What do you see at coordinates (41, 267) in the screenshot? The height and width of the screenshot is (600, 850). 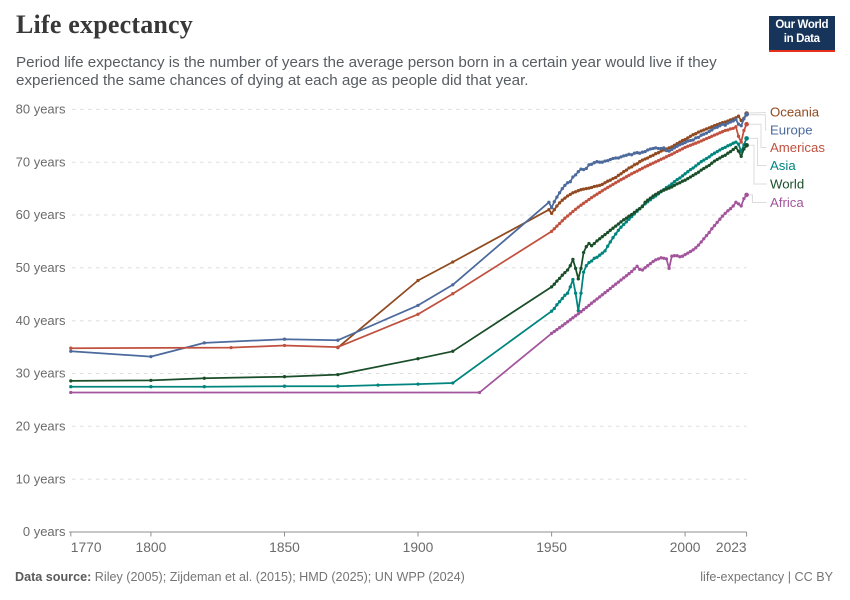 I see `svg-text: 50 years` at bounding box center [41, 267].